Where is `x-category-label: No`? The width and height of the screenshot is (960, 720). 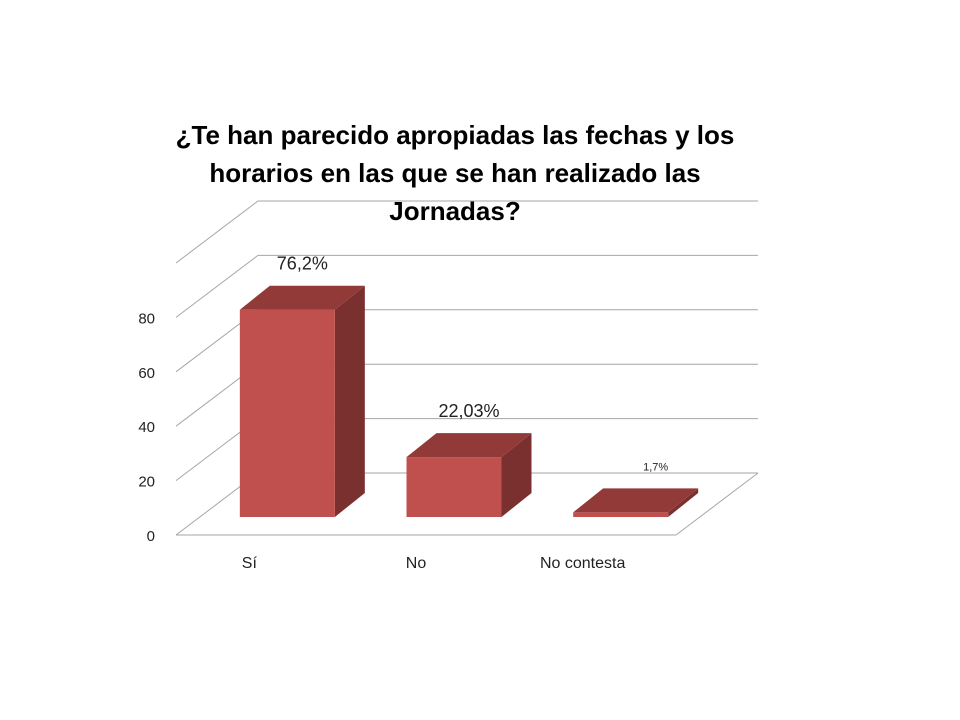
x-category-label: No is located at coordinates (416, 563).